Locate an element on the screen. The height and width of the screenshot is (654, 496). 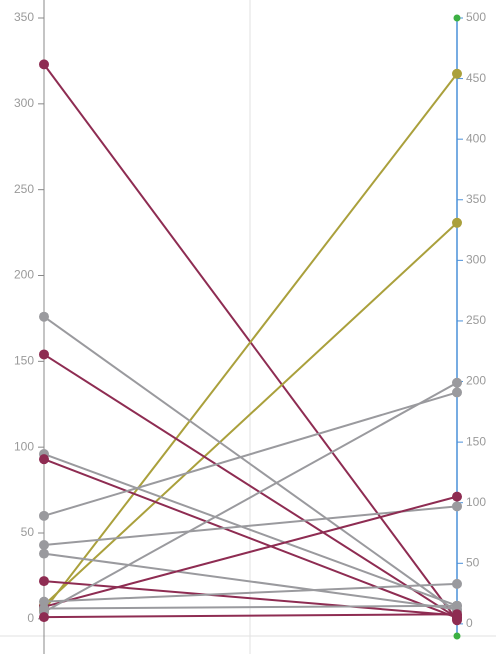
y2-tick-label: 450 is located at coordinates (476, 78).